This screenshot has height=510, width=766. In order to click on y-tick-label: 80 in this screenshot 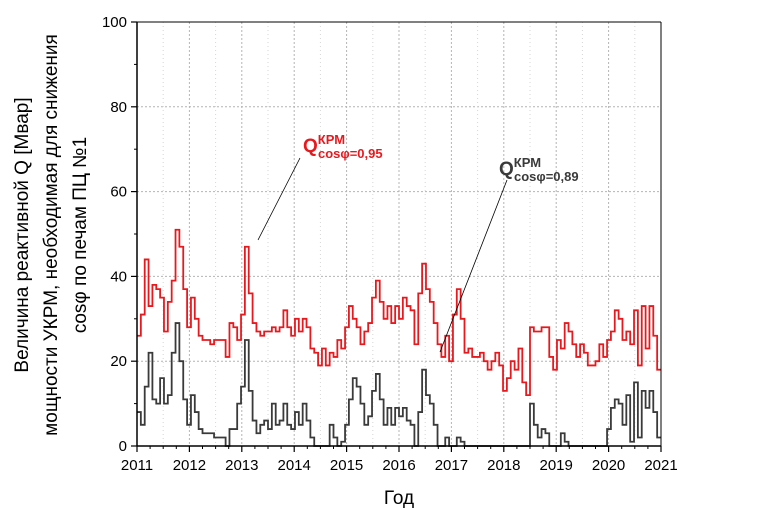, I will do `click(118, 107)`.